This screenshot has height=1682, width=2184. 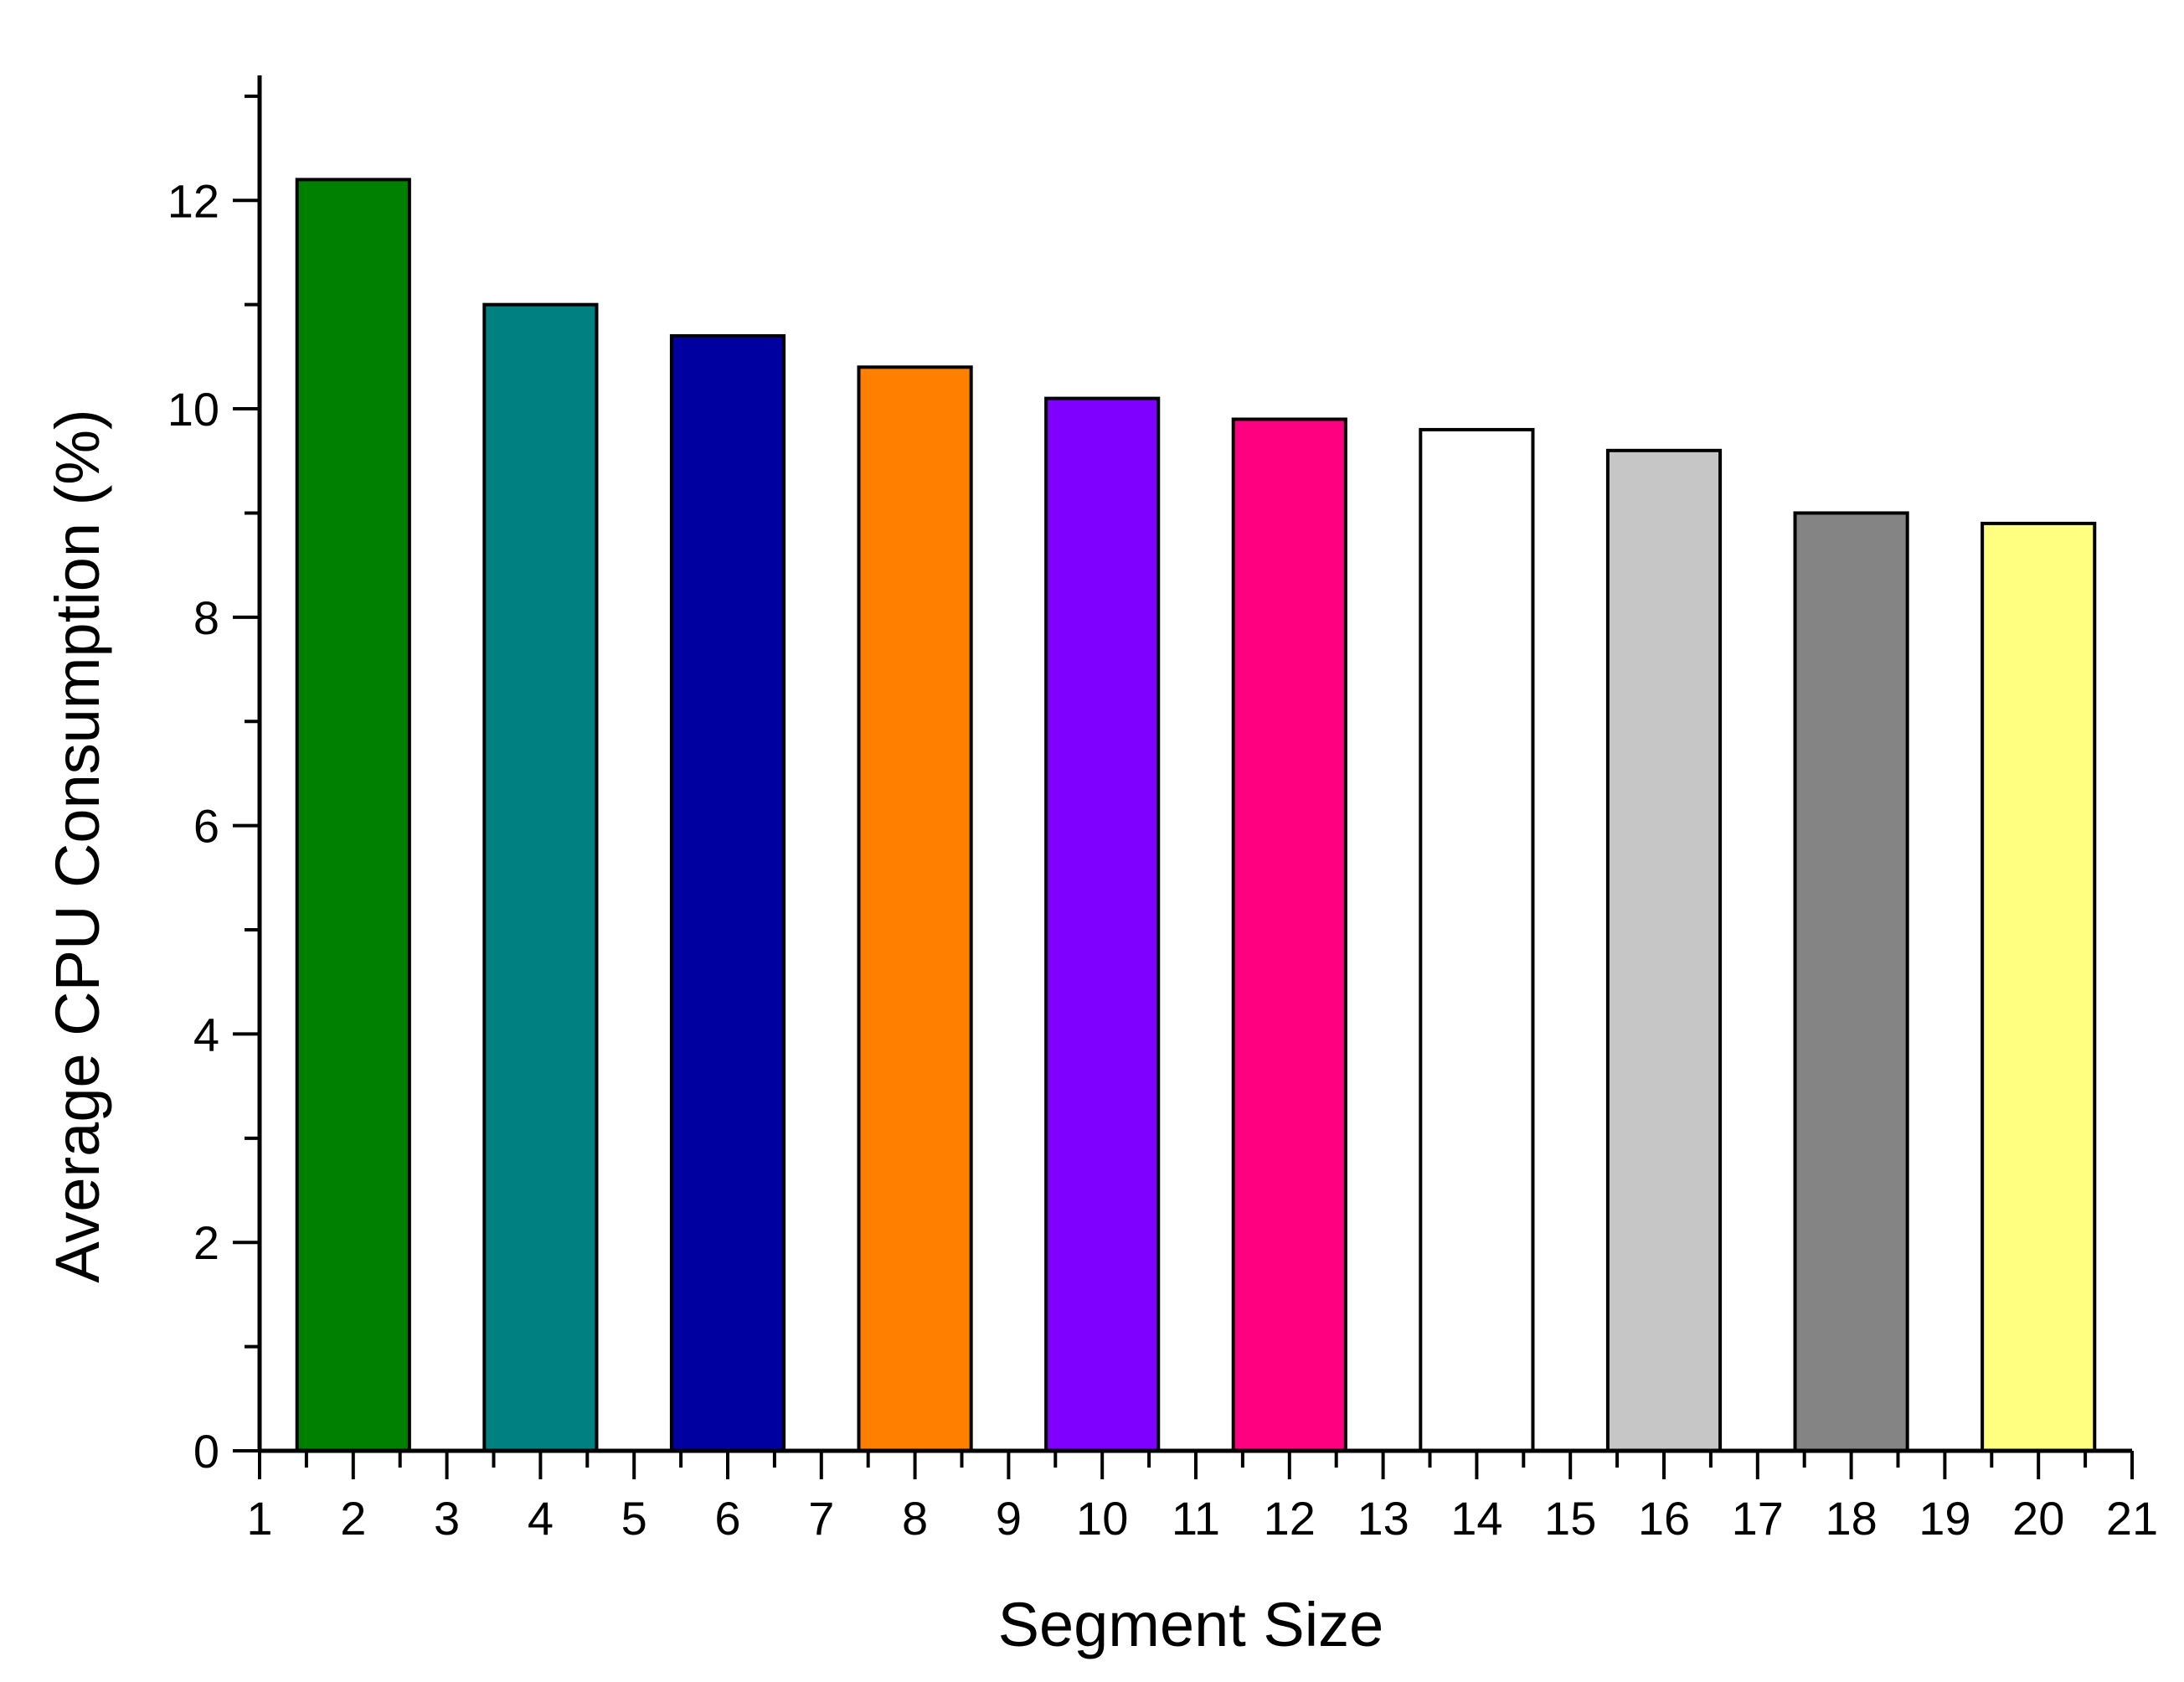 I want to click on y-axis-ticks: 0 2 4 6 8 10 12, so click(x=214, y=786).